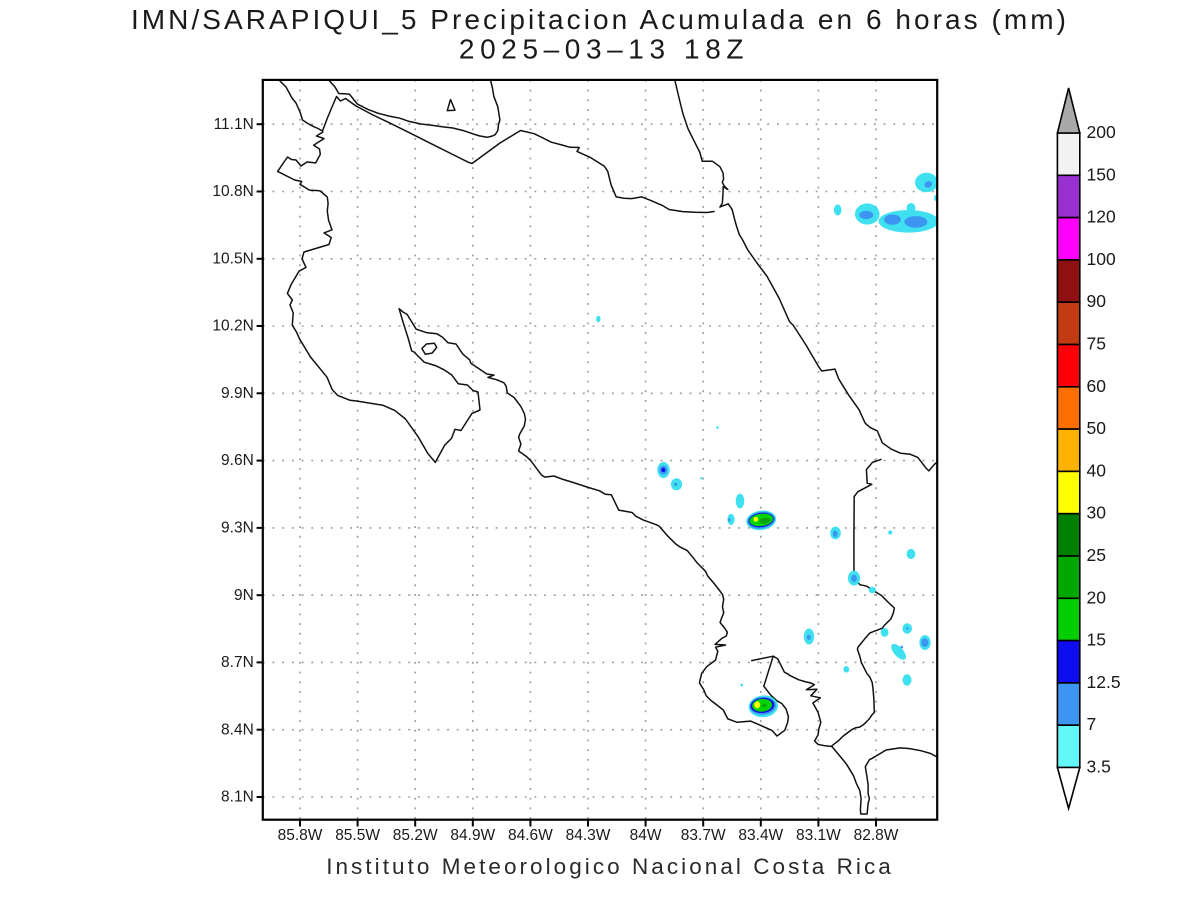  What do you see at coordinates (1101, 259) in the screenshot?
I see `svg-text: 100` at bounding box center [1101, 259].